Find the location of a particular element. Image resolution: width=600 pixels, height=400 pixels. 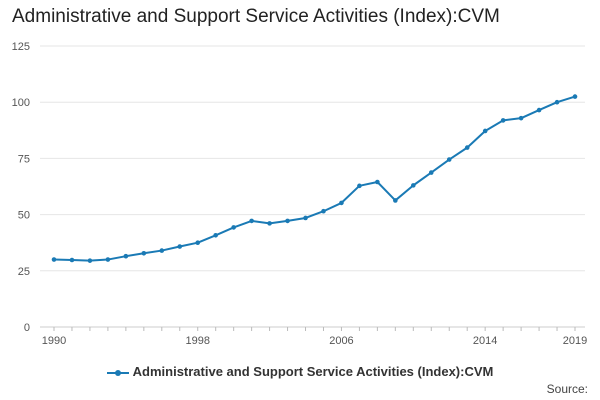

axes is located at coordinates (314, 329).